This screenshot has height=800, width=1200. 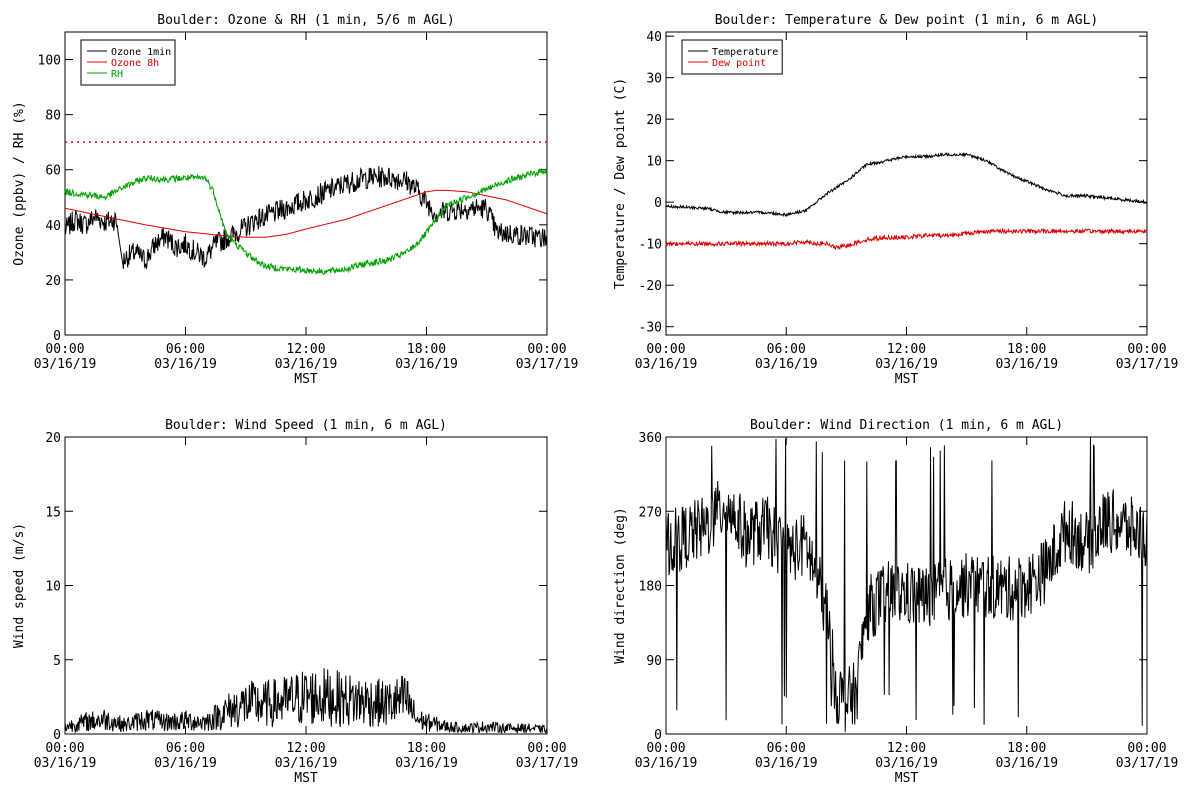 I want to click on legend-label: Ozone 1min, so click(x=141, y=52).